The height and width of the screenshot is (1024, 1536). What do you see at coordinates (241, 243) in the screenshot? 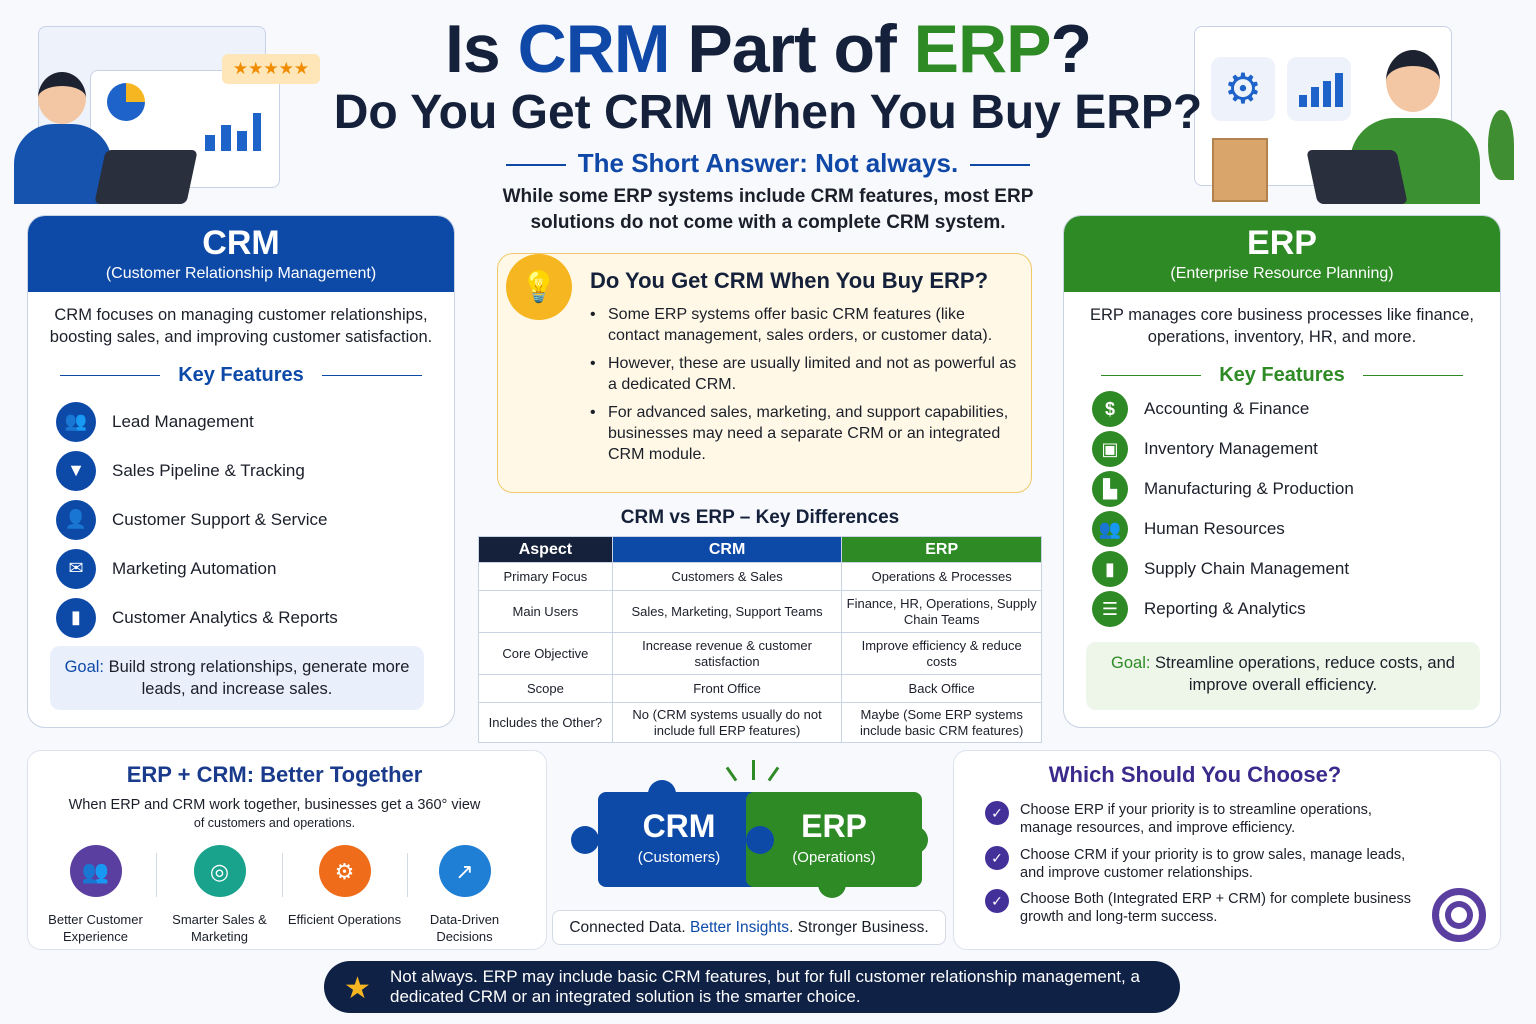
I see `crm-title: CRM` at bounding box center [241, 243].